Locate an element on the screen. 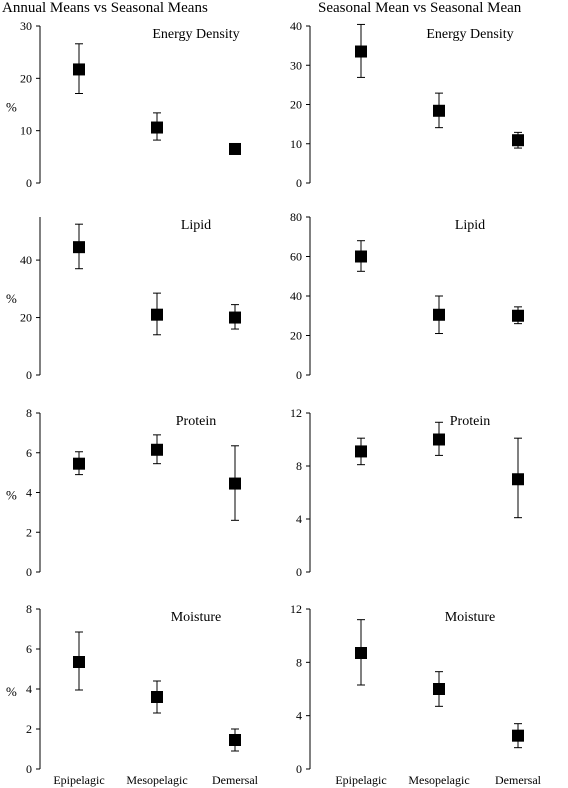 The height and width of the screenshot is (788, 568). column-title-right: Seasonal Mean vs Seasonal Mean is located at coordinates (420, 8).